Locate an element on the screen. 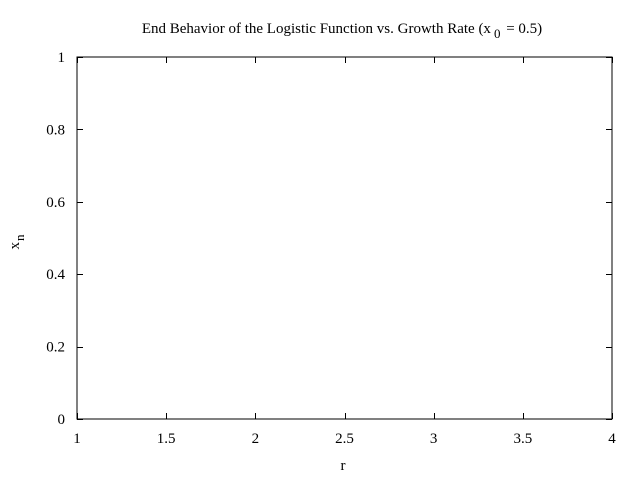 Image resolution: width=640 pixels, height=480 pixels. x-tick-label-1: 1.5 is located at coordinates (166, 439).